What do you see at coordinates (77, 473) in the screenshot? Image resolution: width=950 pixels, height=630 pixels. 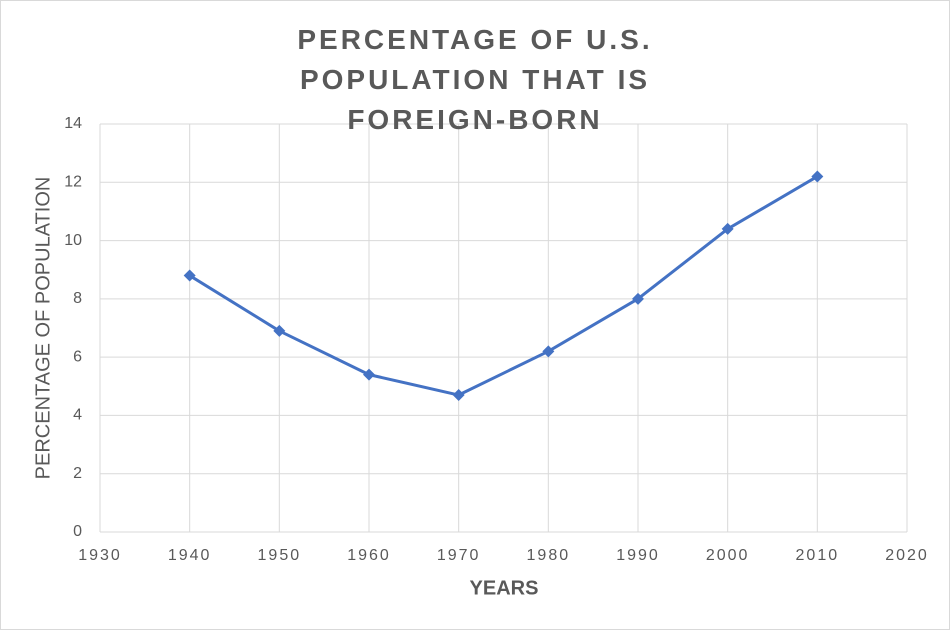 I see `y-tick-label: 2` at bounding box center [77, 473].